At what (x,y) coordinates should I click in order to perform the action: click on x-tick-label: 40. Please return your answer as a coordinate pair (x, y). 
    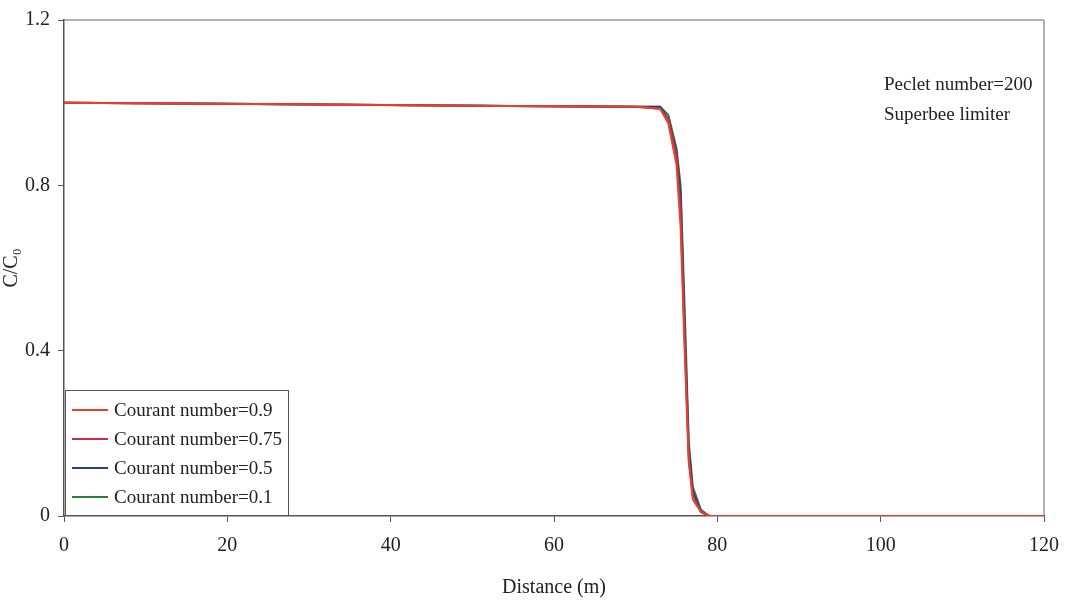
    Looking at the image, I should click on (390, 544).